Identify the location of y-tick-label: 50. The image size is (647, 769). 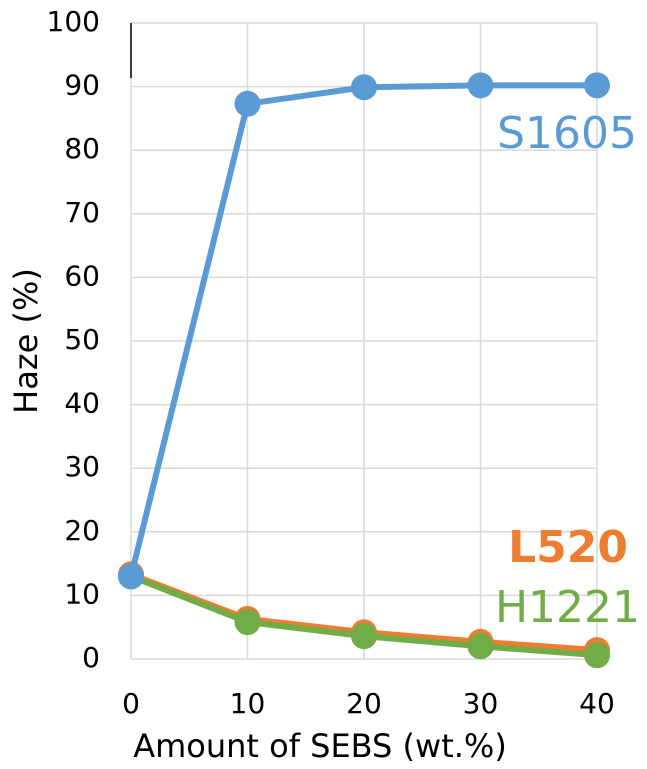
(82, 339).